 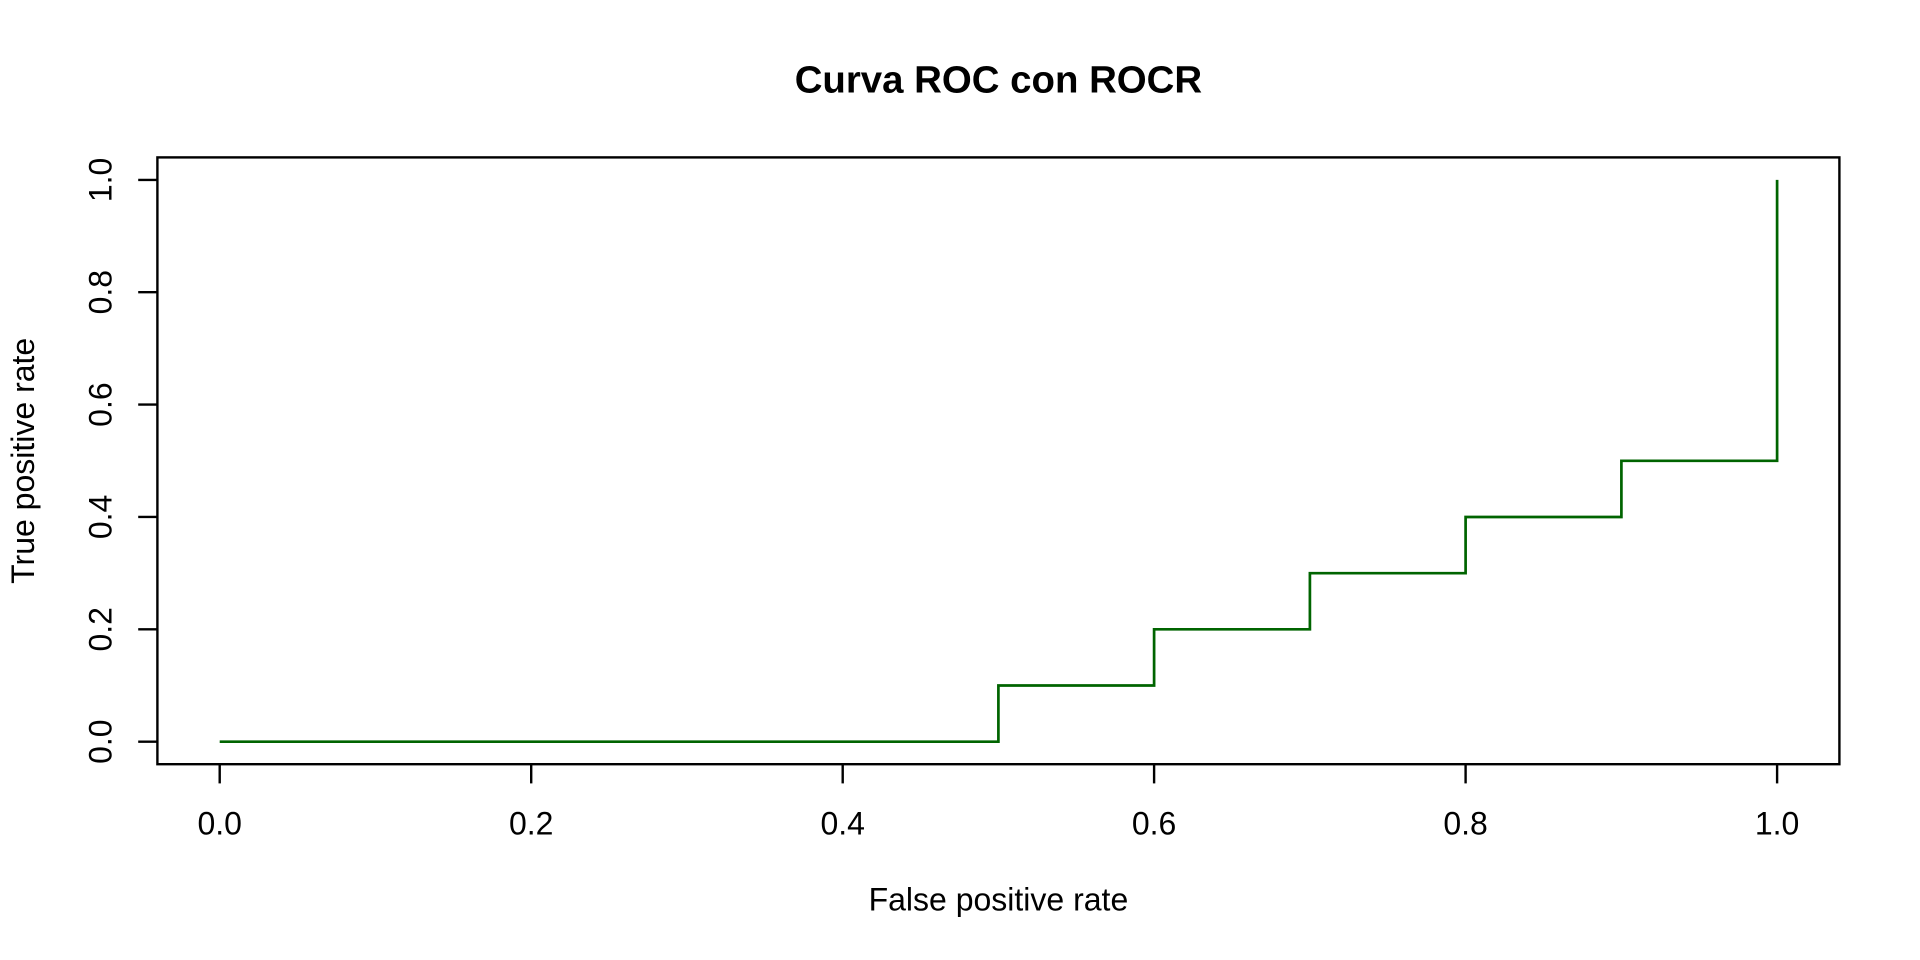 What do you see at coordinates (998, 80) in the screenshot?
I see `svg-text: Curva ROC con ROCR` at bounding box center [998, 80].